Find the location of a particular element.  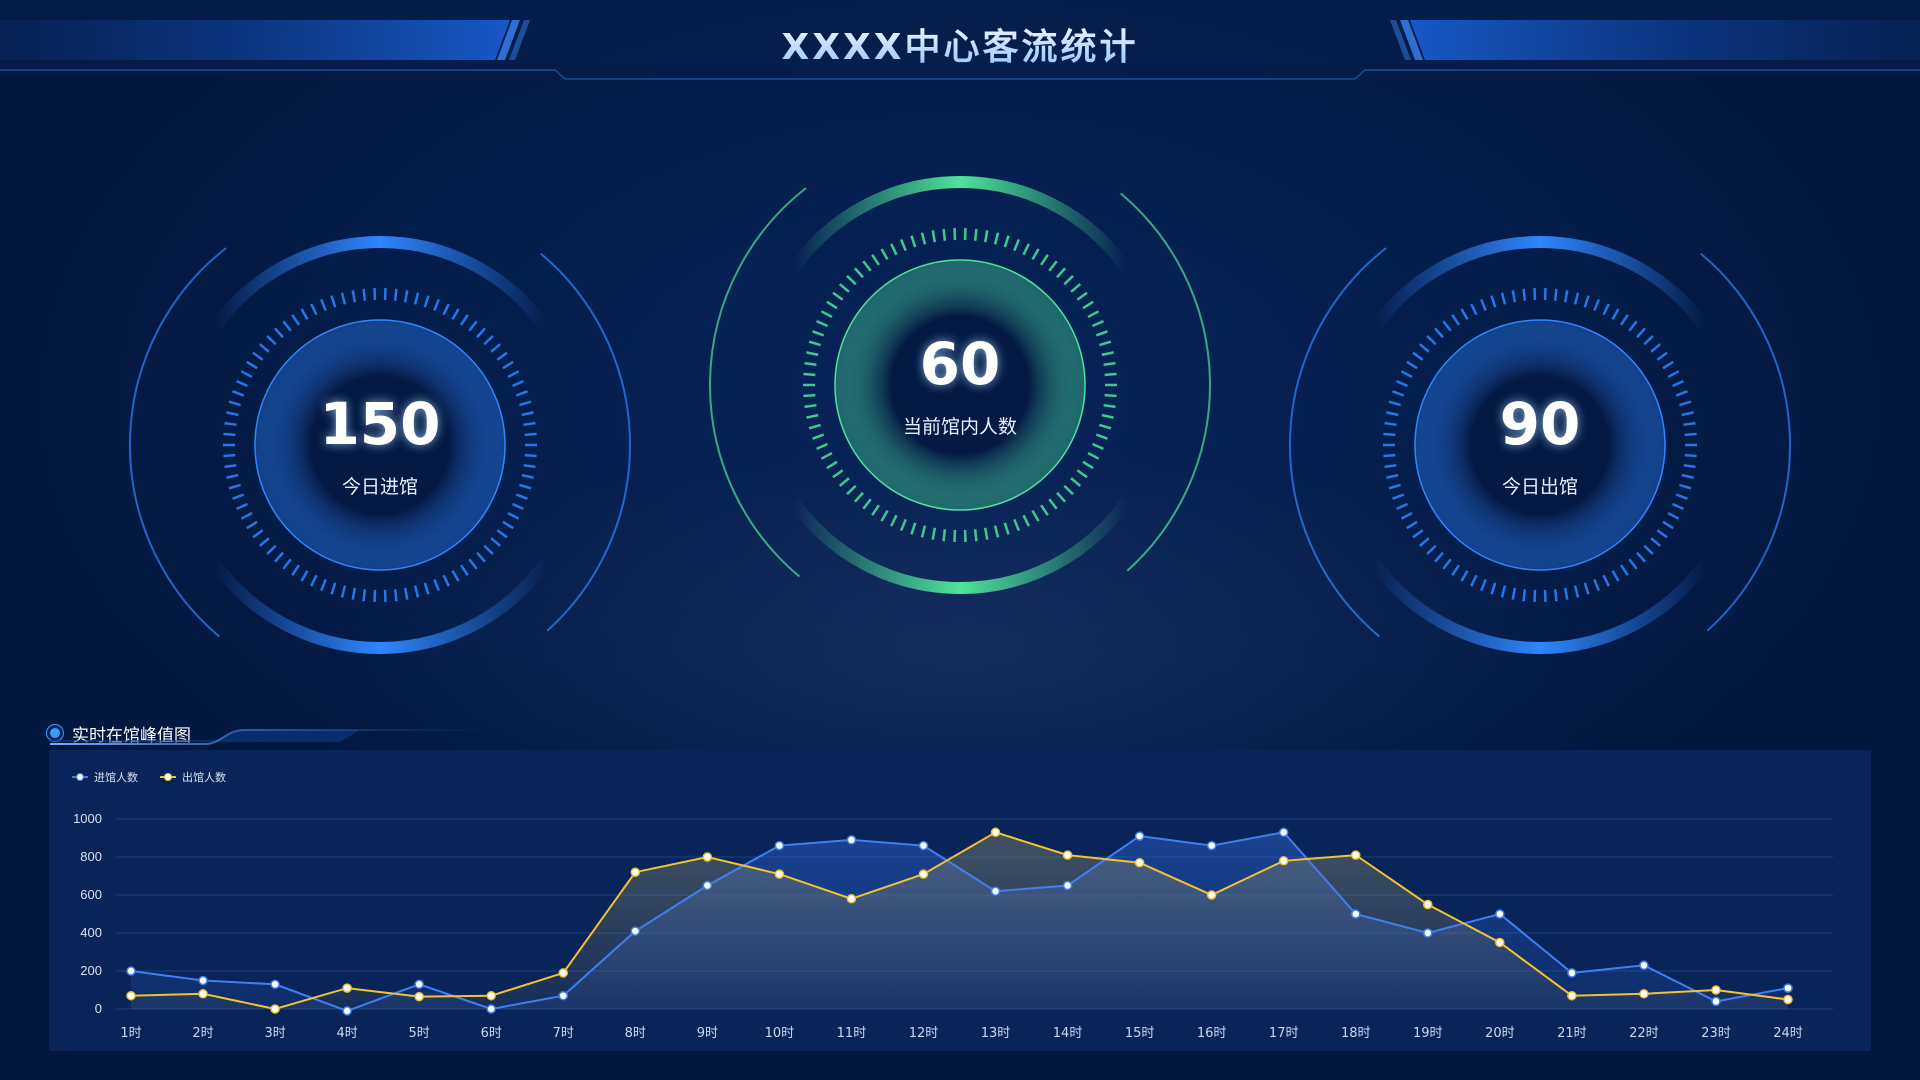

page-title: XXXX中心客流统计 is located at coordinates (960, 44).